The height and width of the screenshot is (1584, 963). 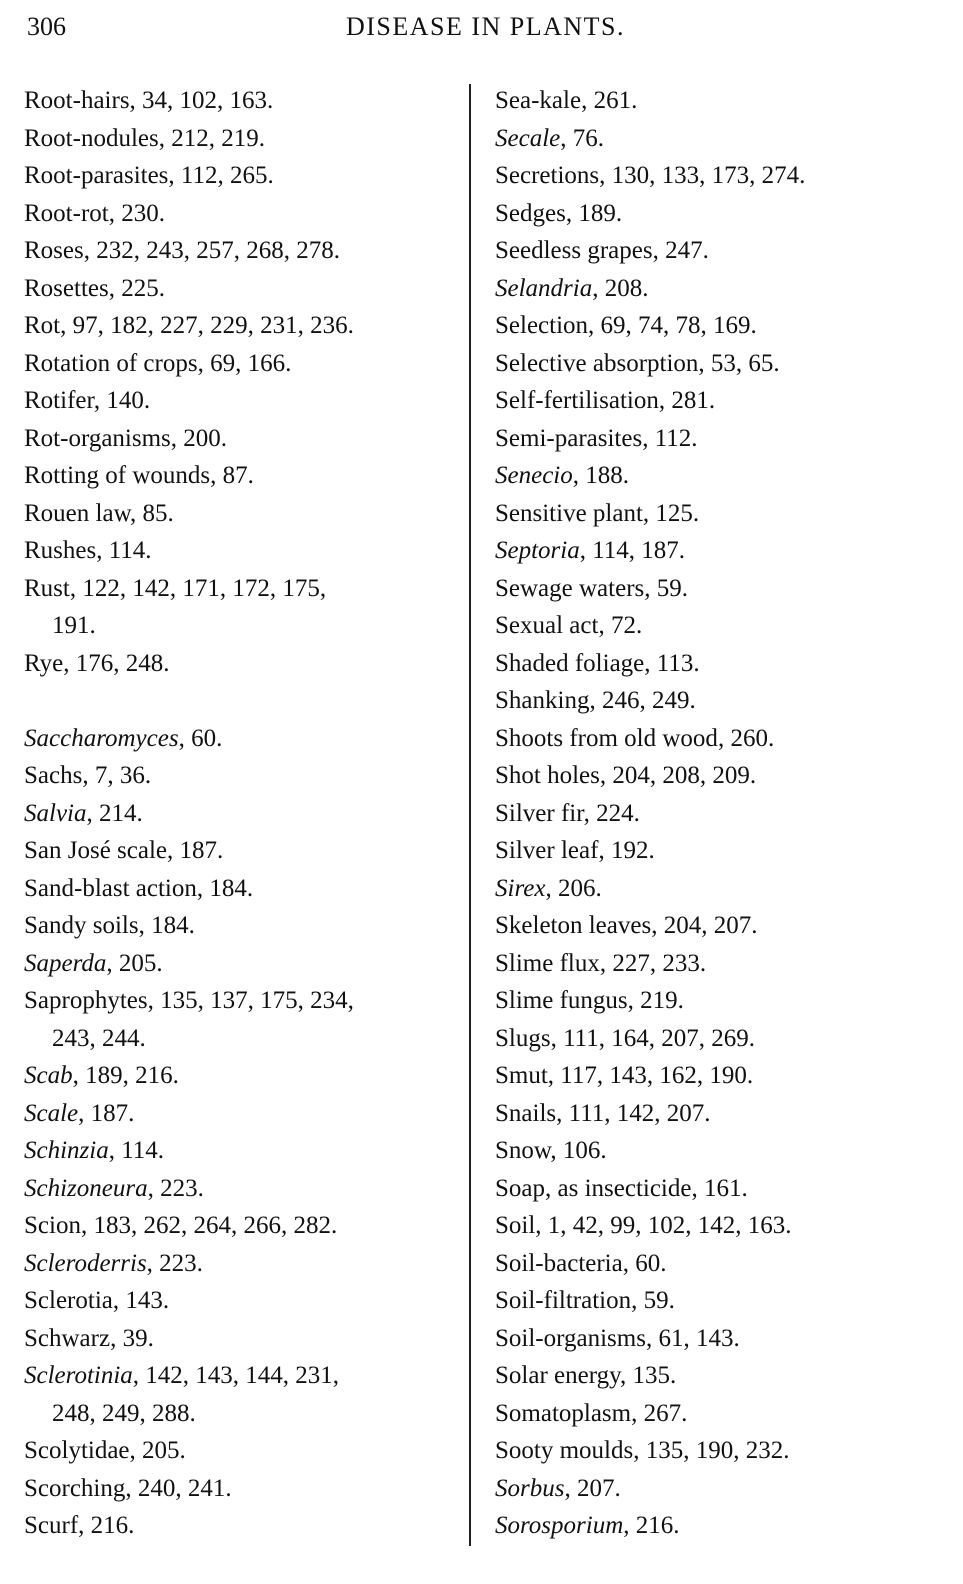 I want to click on index-entry: Scleroderris, 223., so click(x=249, y=1264).